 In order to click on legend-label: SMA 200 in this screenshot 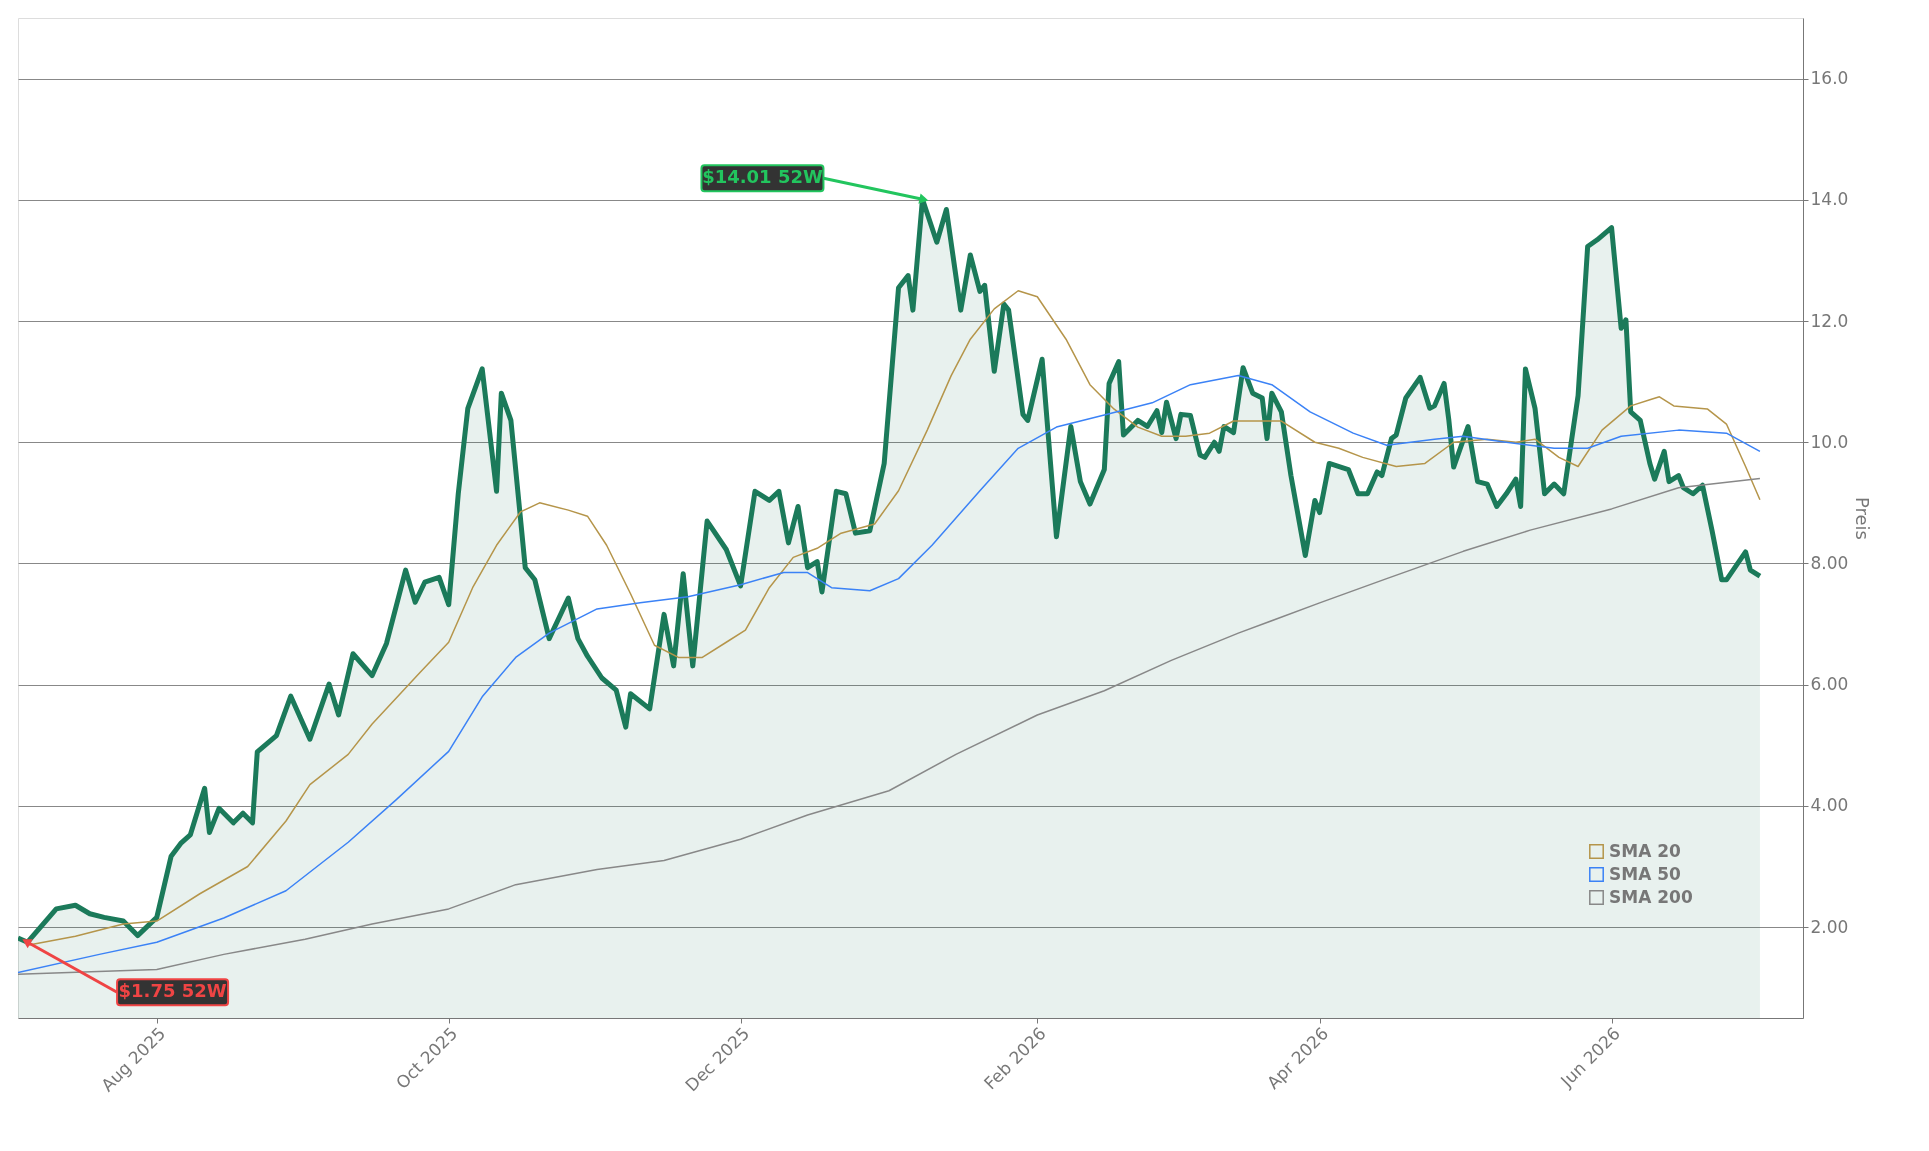, I will do `click(1651, 896)`.